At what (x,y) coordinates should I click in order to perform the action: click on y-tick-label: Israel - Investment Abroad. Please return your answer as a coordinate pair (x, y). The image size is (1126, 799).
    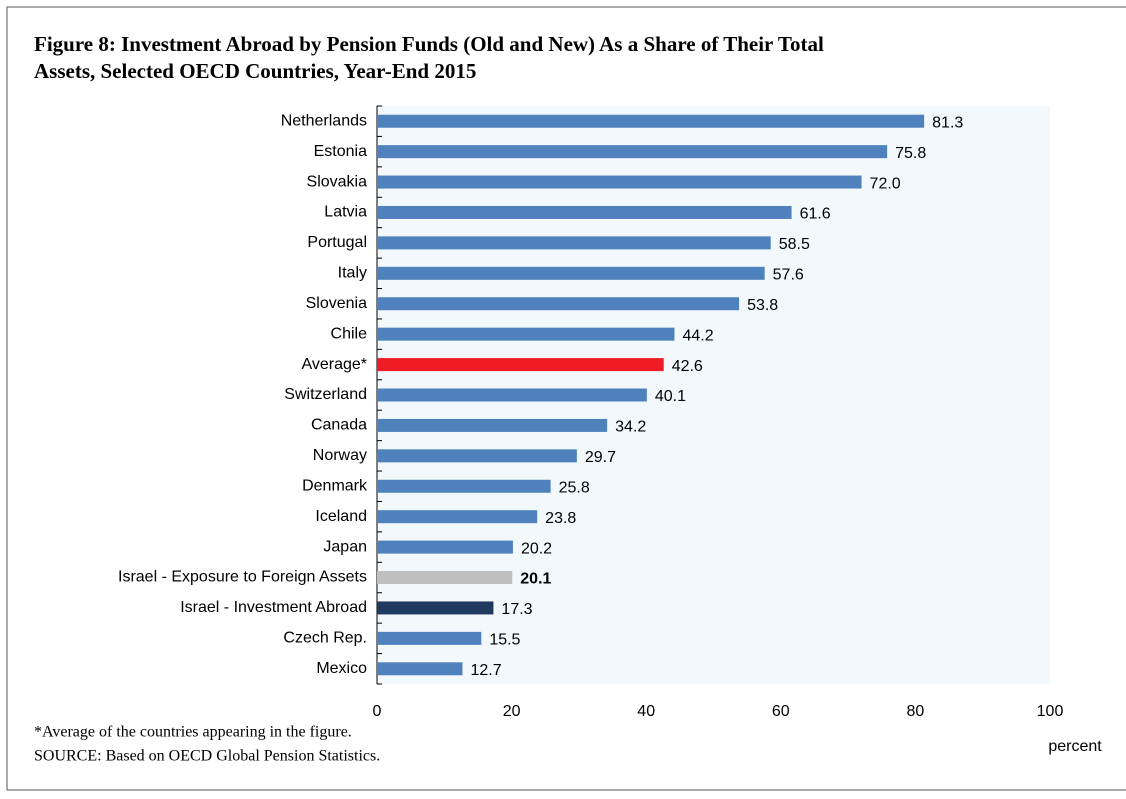
    Looking at the image, I should click on (273, 607).